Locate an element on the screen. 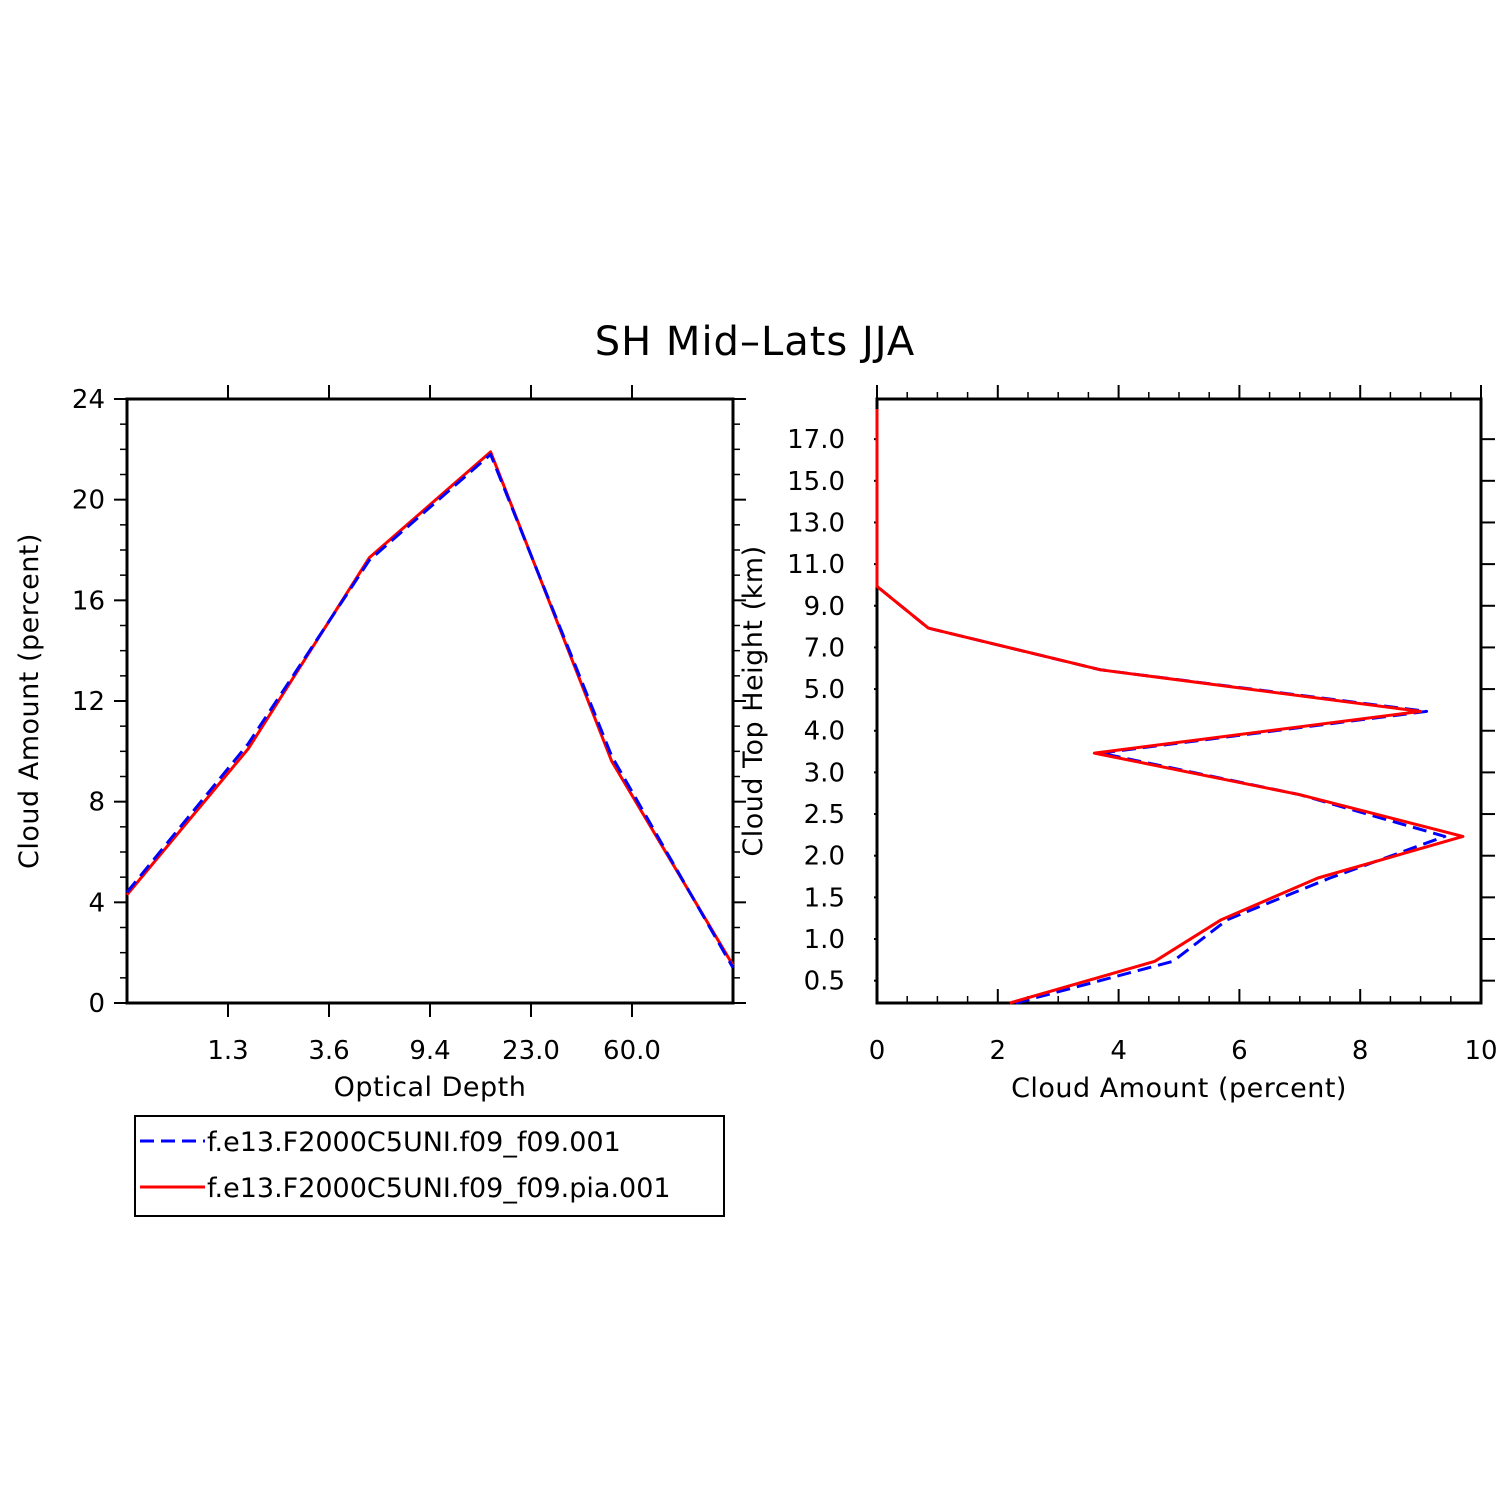 The image size is (1510, 1510). x-tick-label: 9.4 is located at coordinates (429, 1051).